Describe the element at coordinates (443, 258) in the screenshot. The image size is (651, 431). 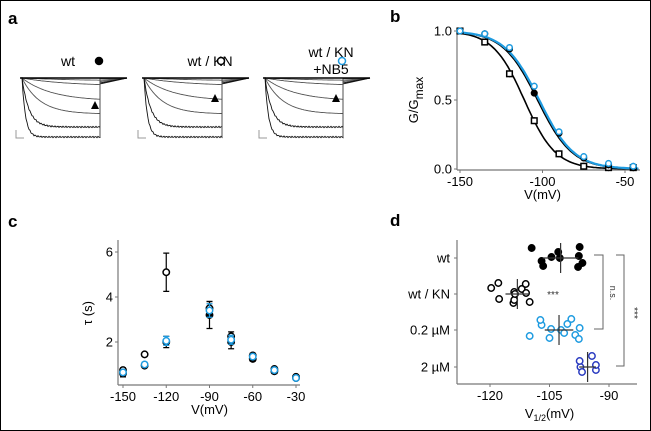
I see `category-label: wt` at that location.